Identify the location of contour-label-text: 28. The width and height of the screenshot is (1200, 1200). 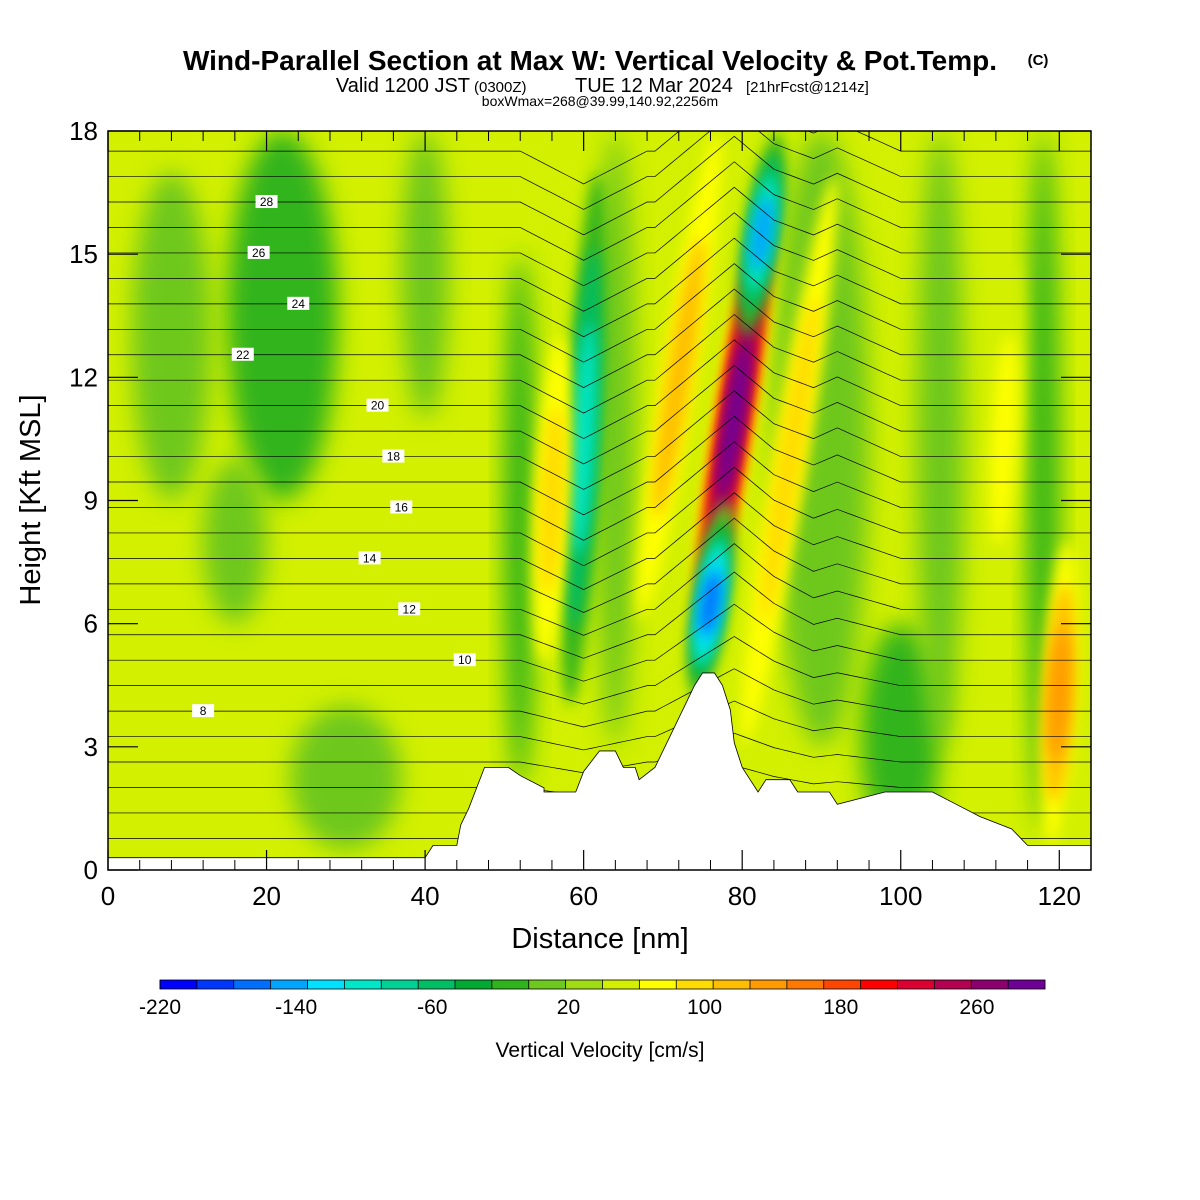
(267, 202).